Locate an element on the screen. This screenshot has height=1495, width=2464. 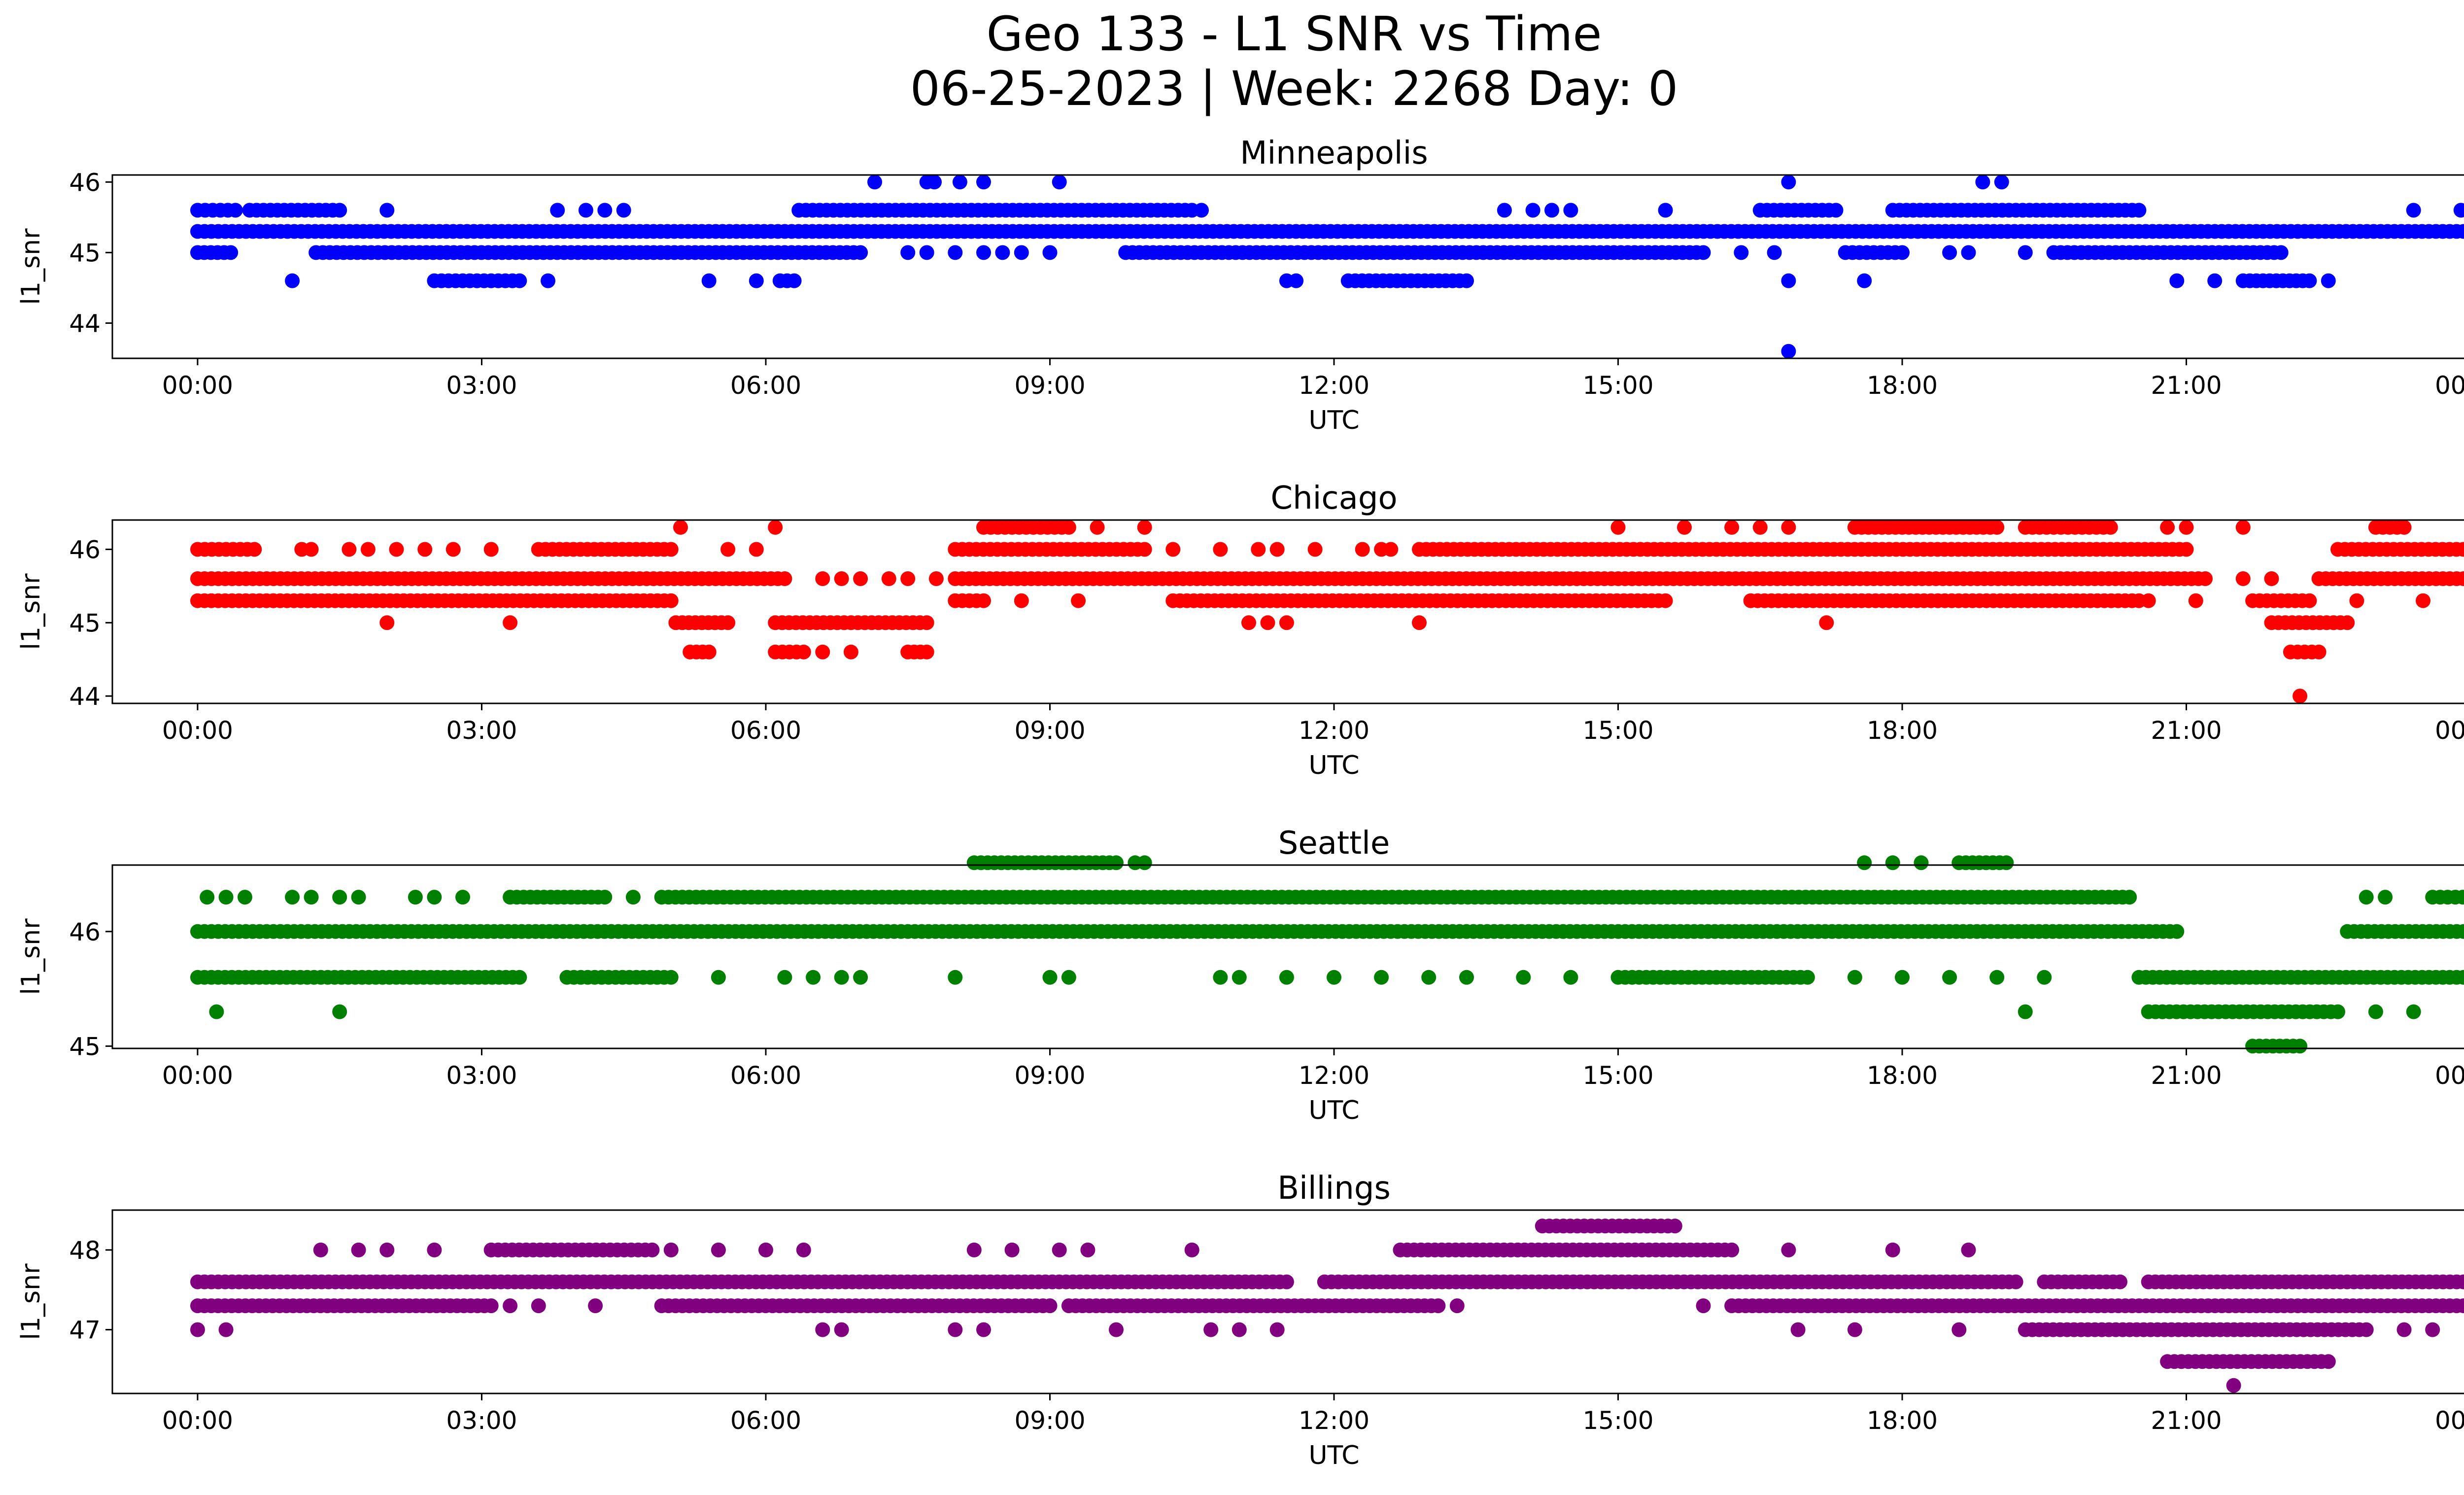
y-tick-label: 45 is located at coordinates (85, 253).